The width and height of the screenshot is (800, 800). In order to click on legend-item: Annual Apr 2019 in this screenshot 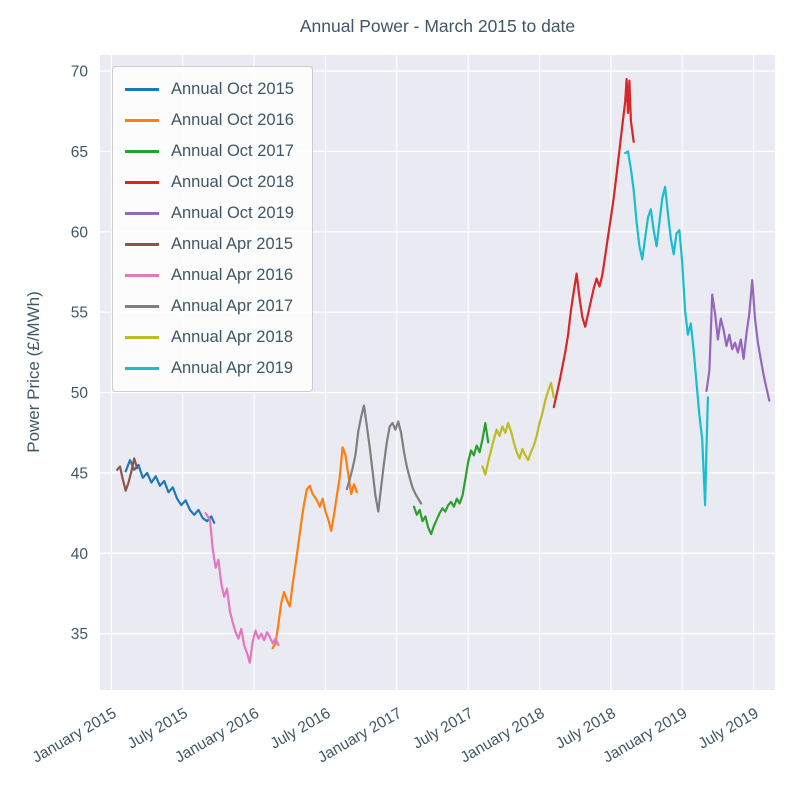, I will do `click(209, 368)`.